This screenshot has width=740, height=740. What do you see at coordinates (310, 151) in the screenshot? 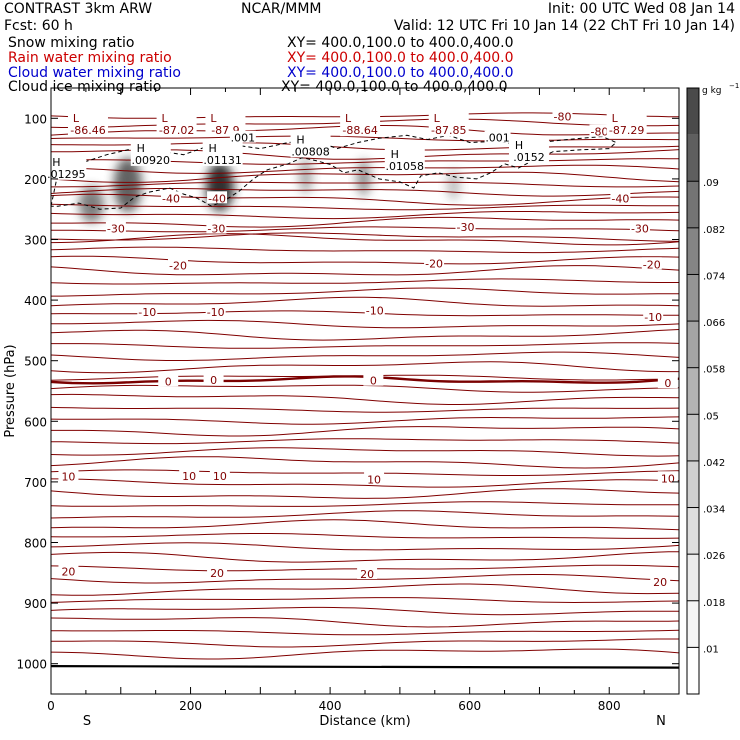
I see `extremum-value: .00808` at bounding box center [310, 151].